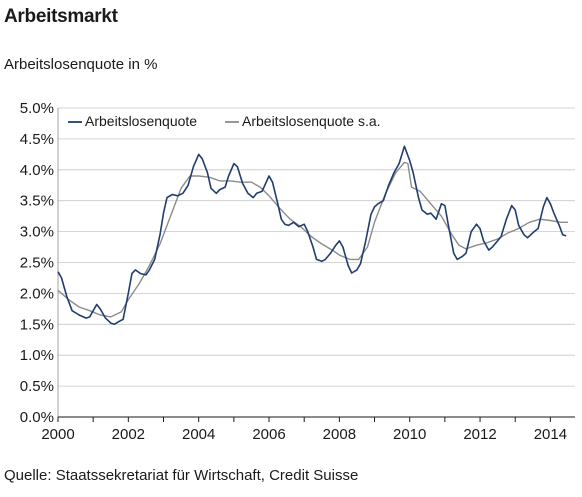  I want to click on y-tick-label: 1.0%, so click(37, 355).